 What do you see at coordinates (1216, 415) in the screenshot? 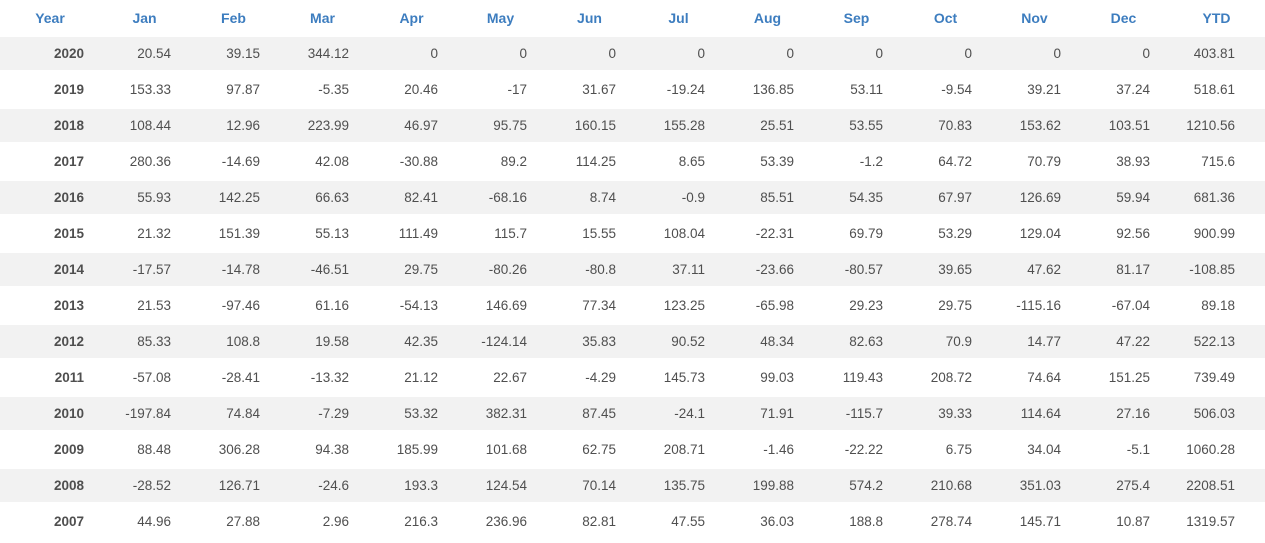
I see `ytd-cell: 506.03` at bounding box center [1216, 415].